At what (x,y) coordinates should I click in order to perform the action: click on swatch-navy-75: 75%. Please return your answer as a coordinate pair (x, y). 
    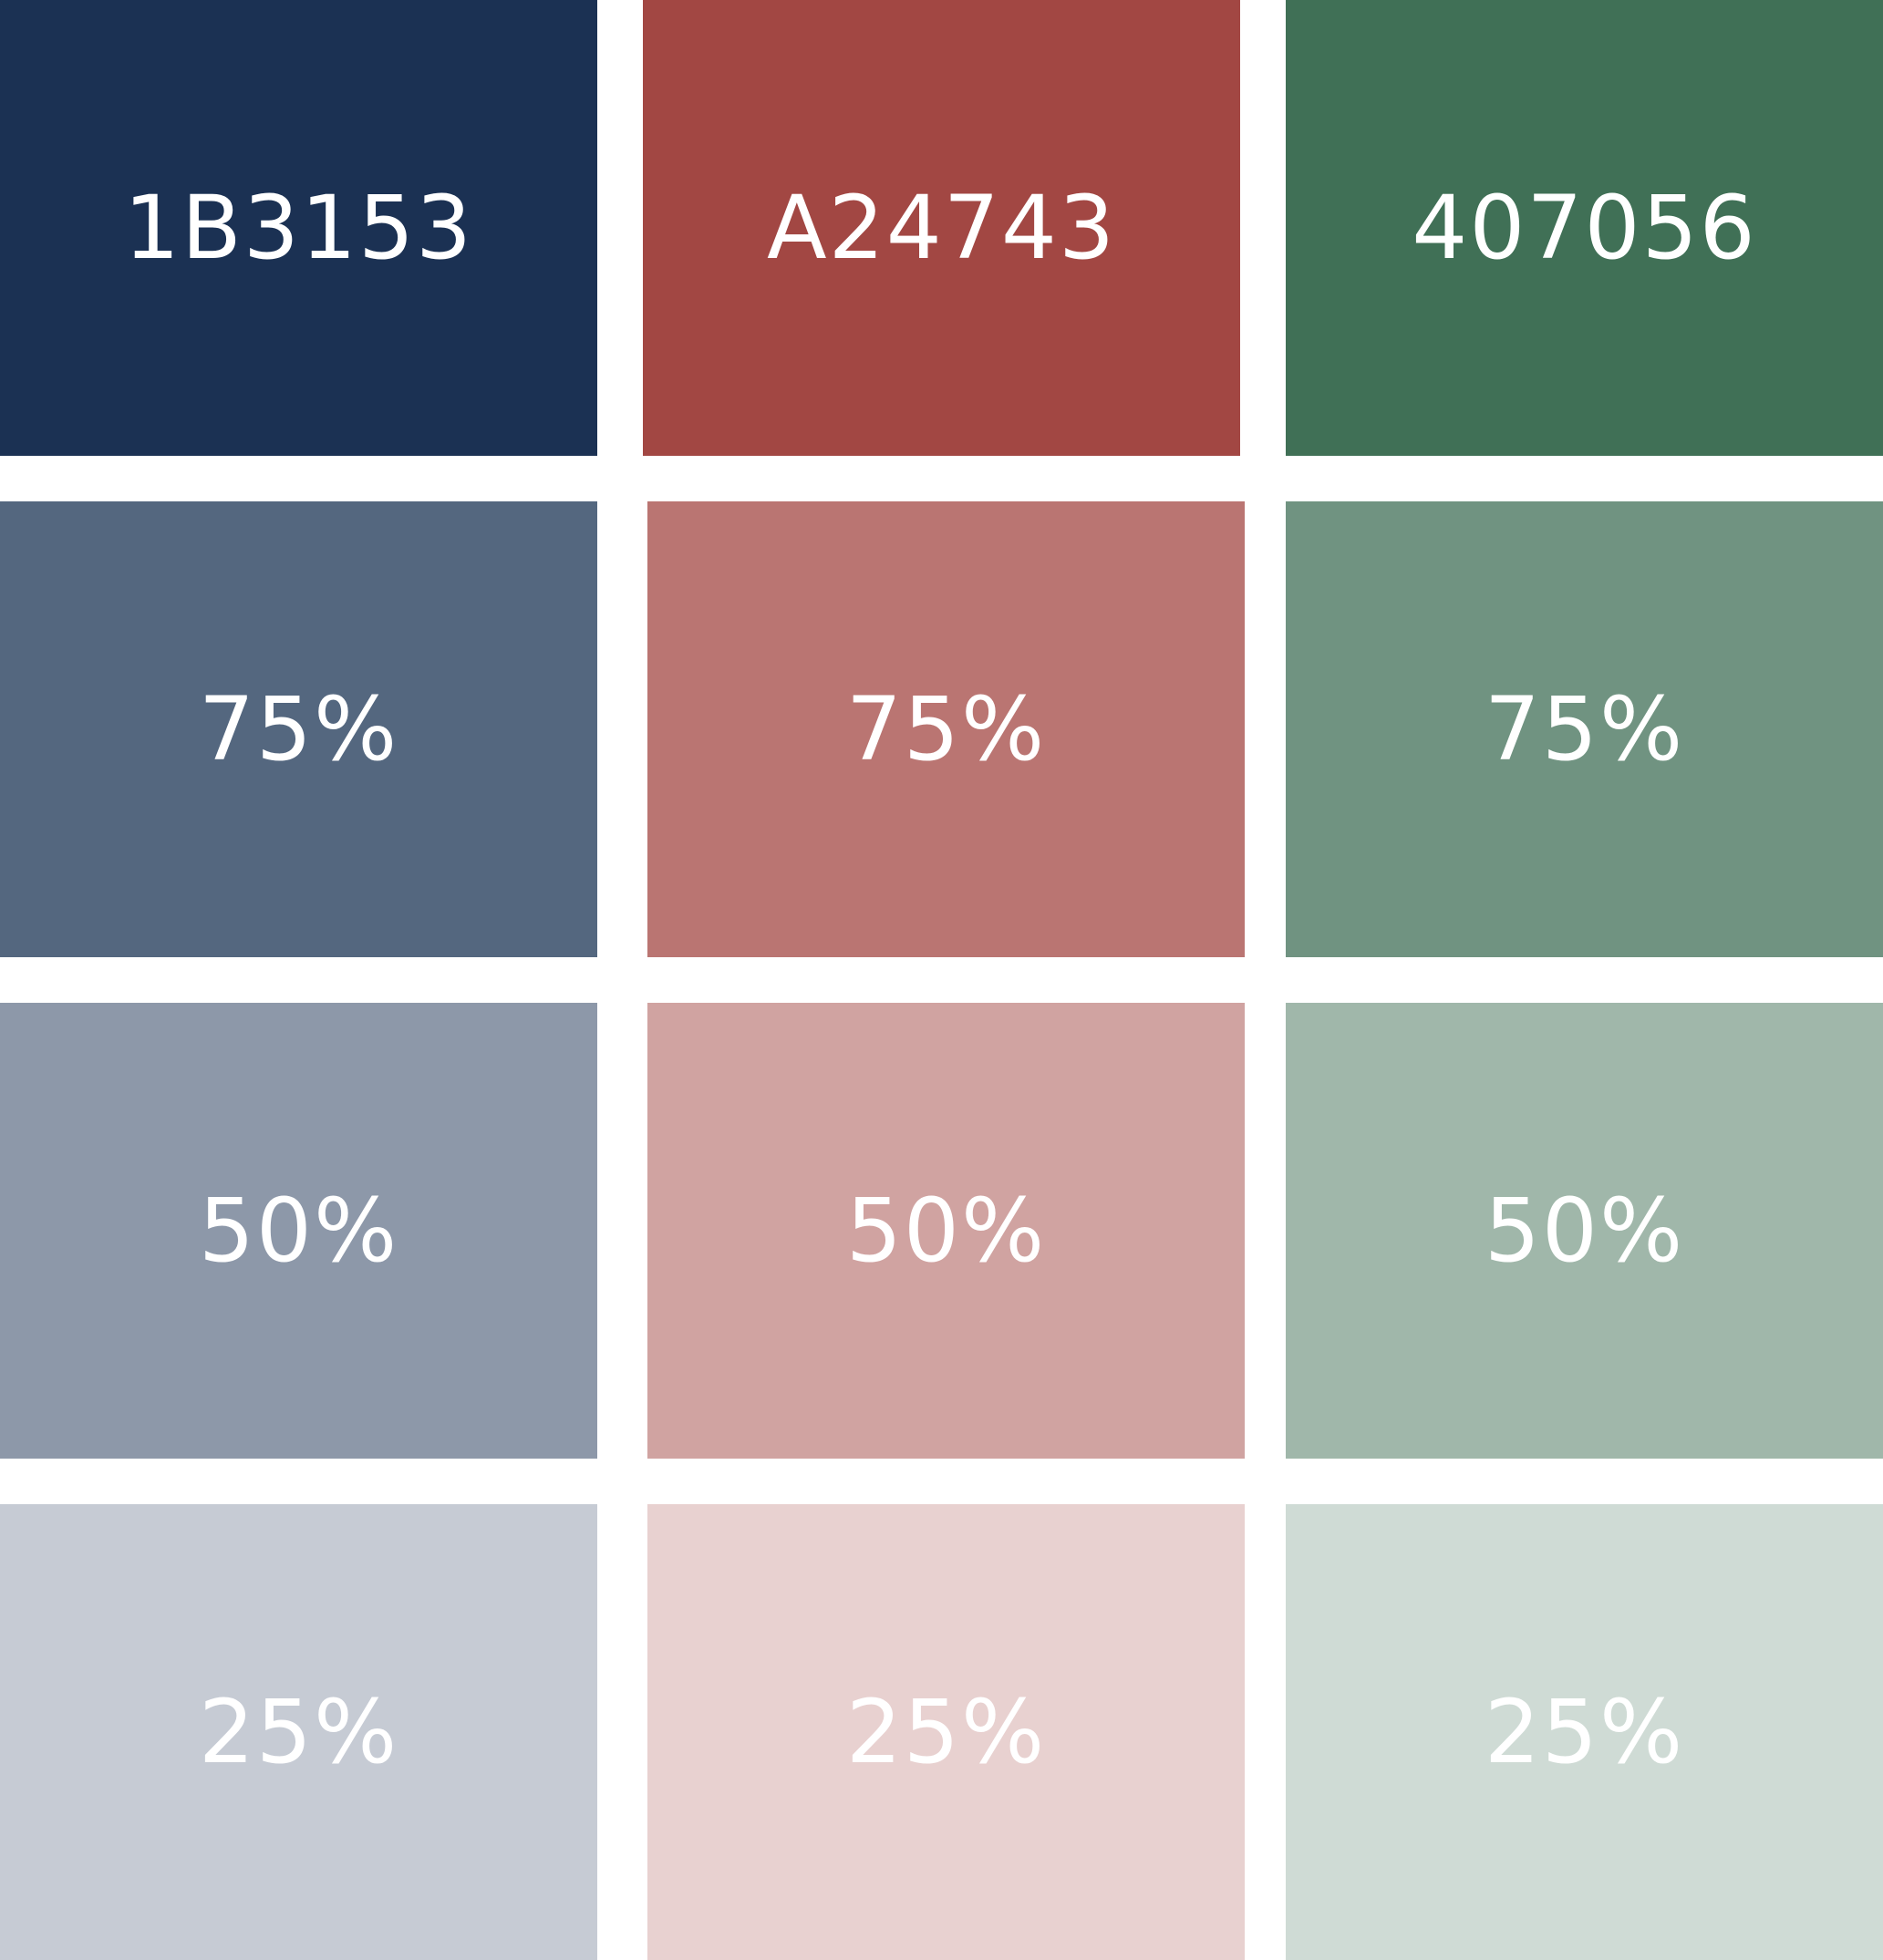
    Looking at the image, I should click on (298, 729).